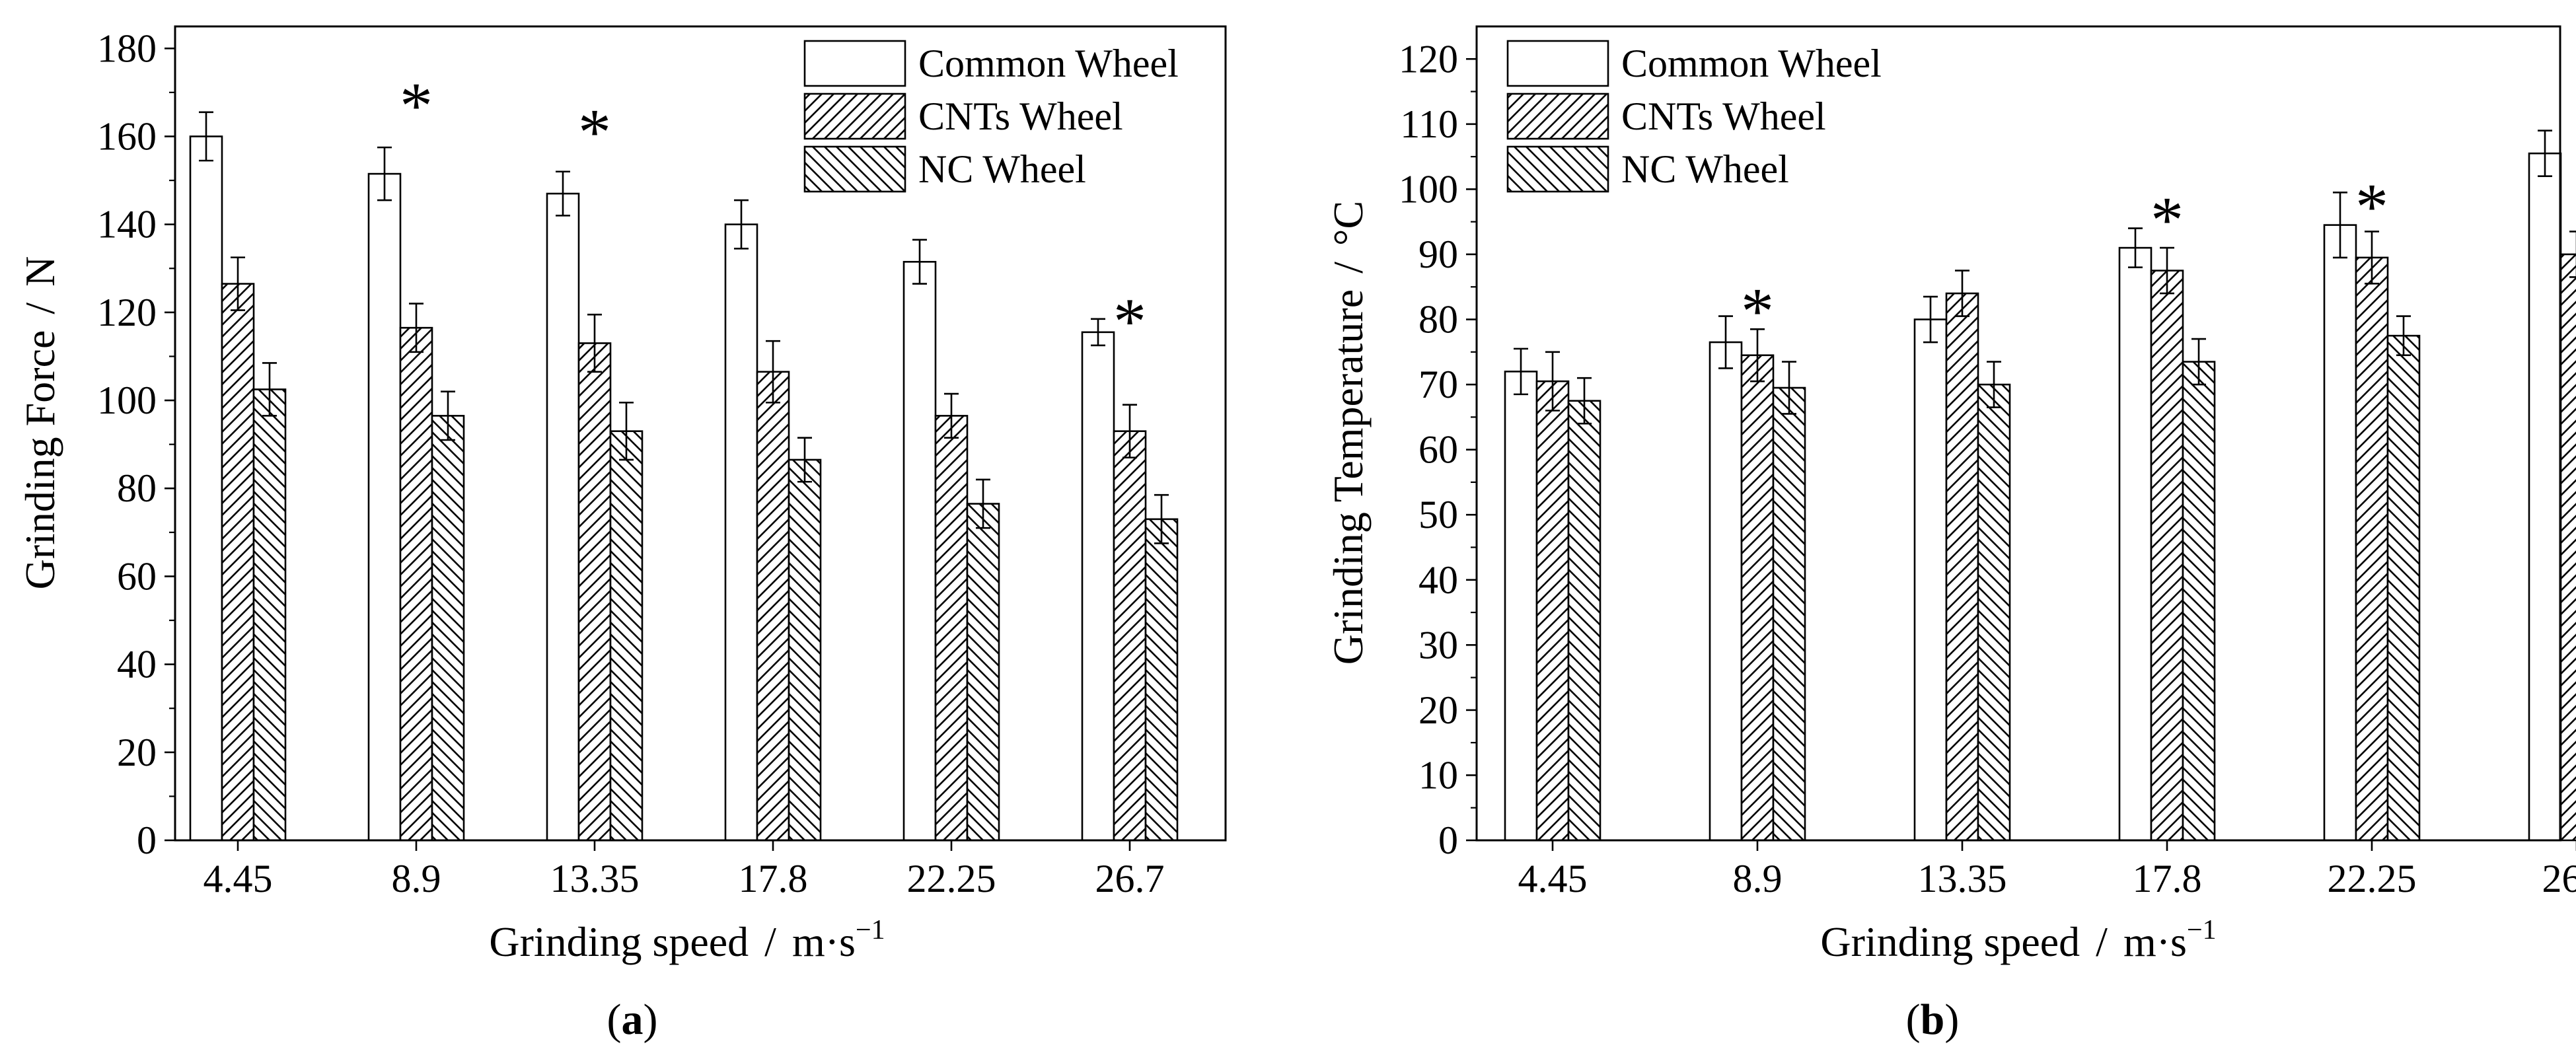  Describe the element at coordinates (1129, 322) in the screenshot. I see `panel-a-significance-star-2: *` at that location.